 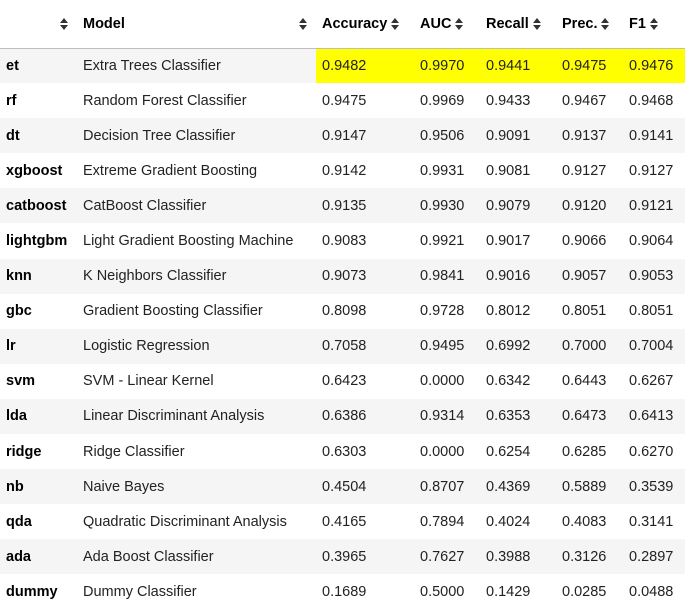 I want to click on row-id: qda, so click(x=19, y=521).